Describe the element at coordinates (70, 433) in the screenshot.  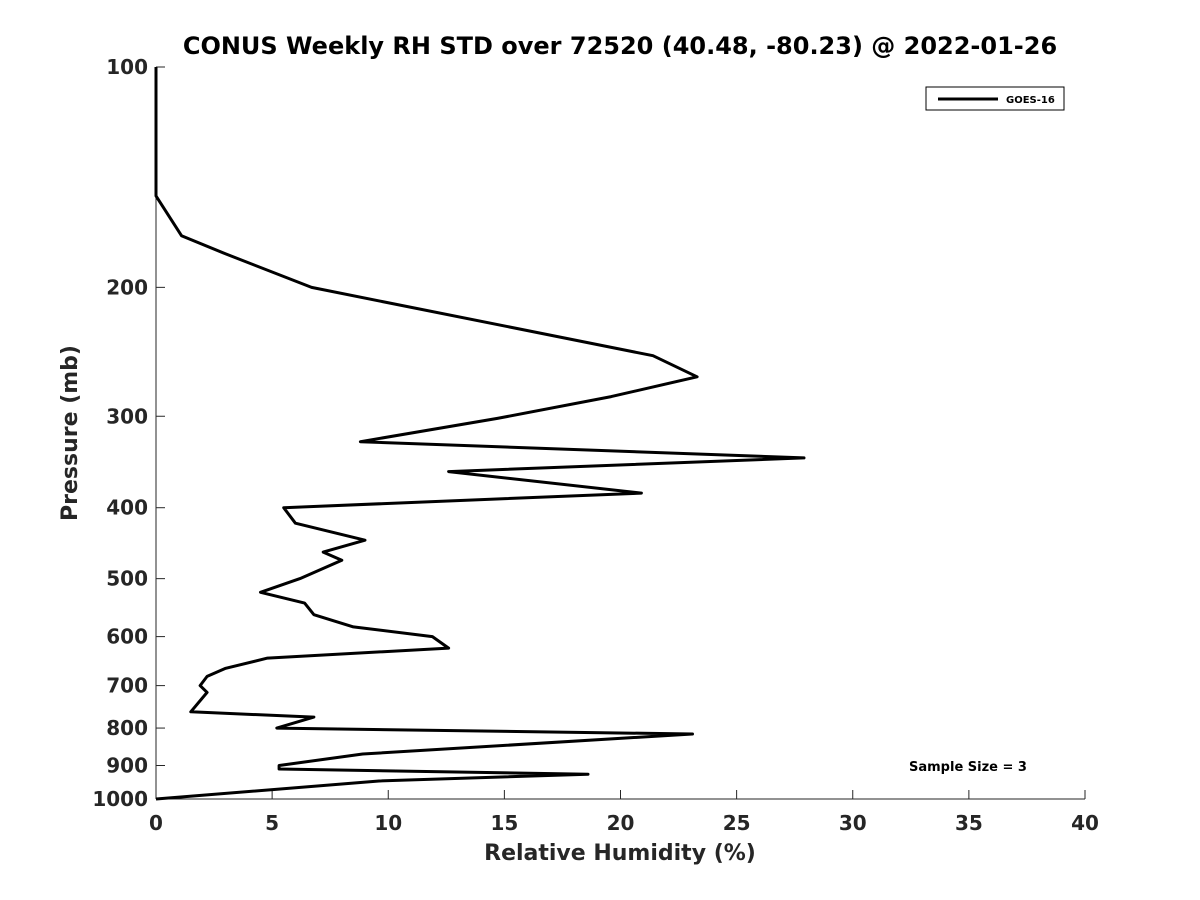
I see `y-axis-label: Pressure (mb)` at that location.